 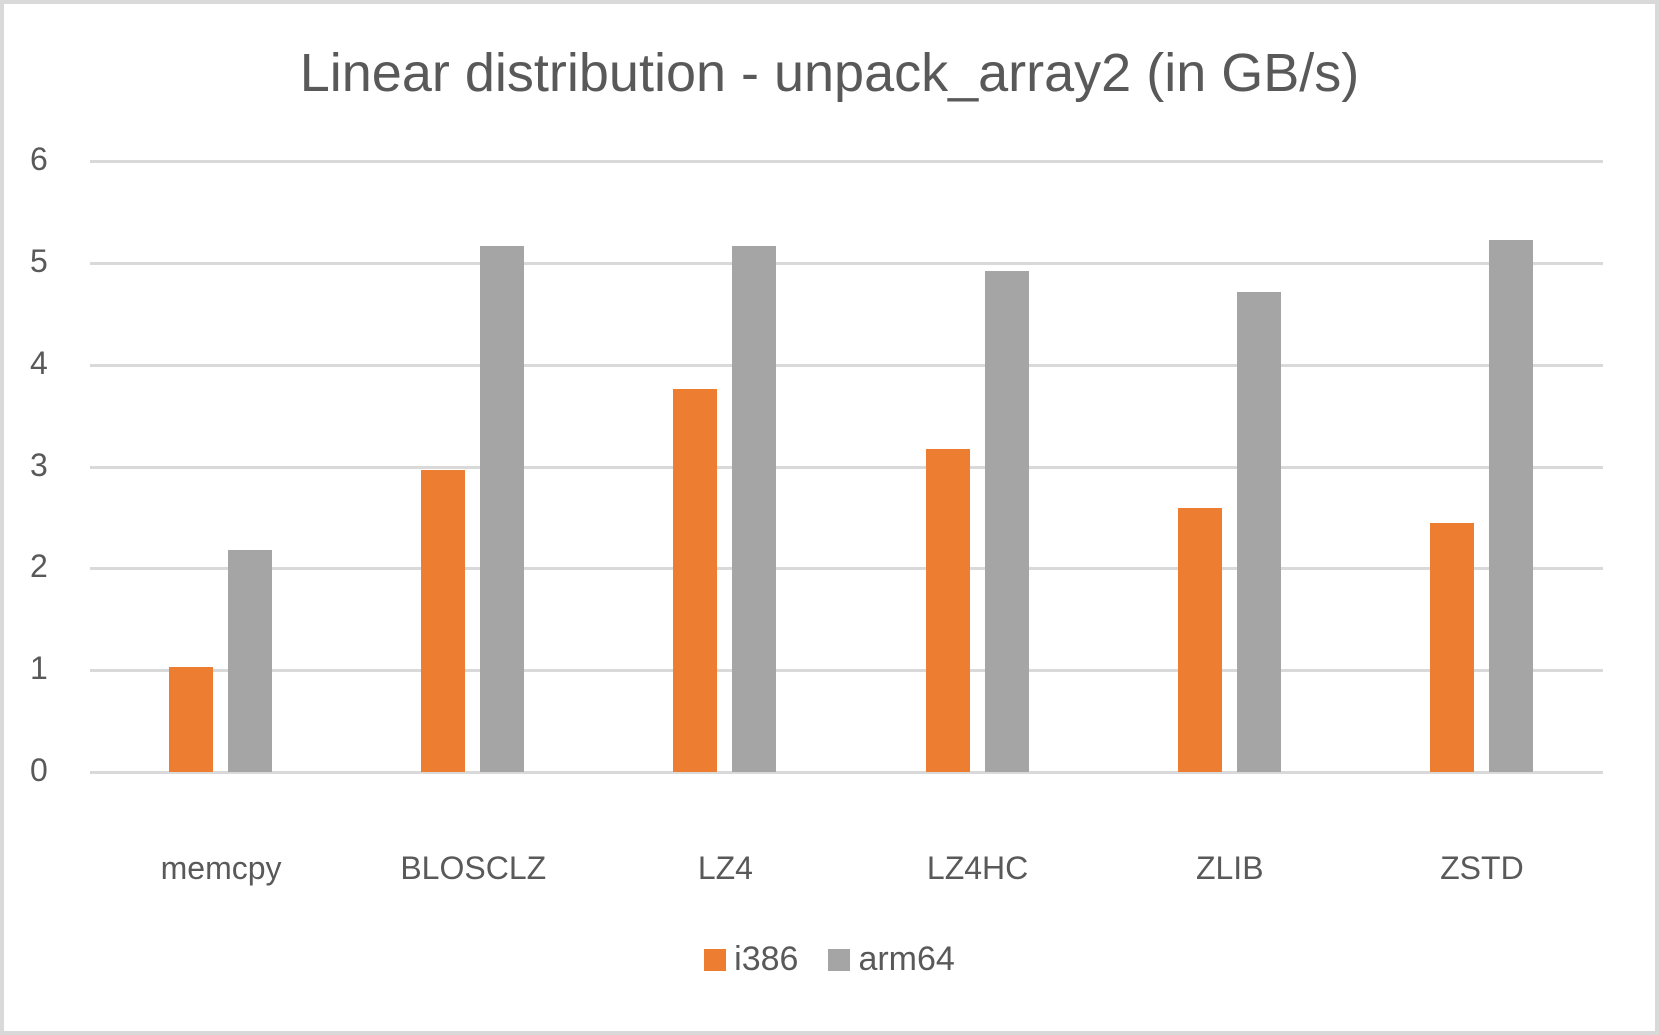 I want to click on bar-arm64-blosclz, so click(x=502, y=508).